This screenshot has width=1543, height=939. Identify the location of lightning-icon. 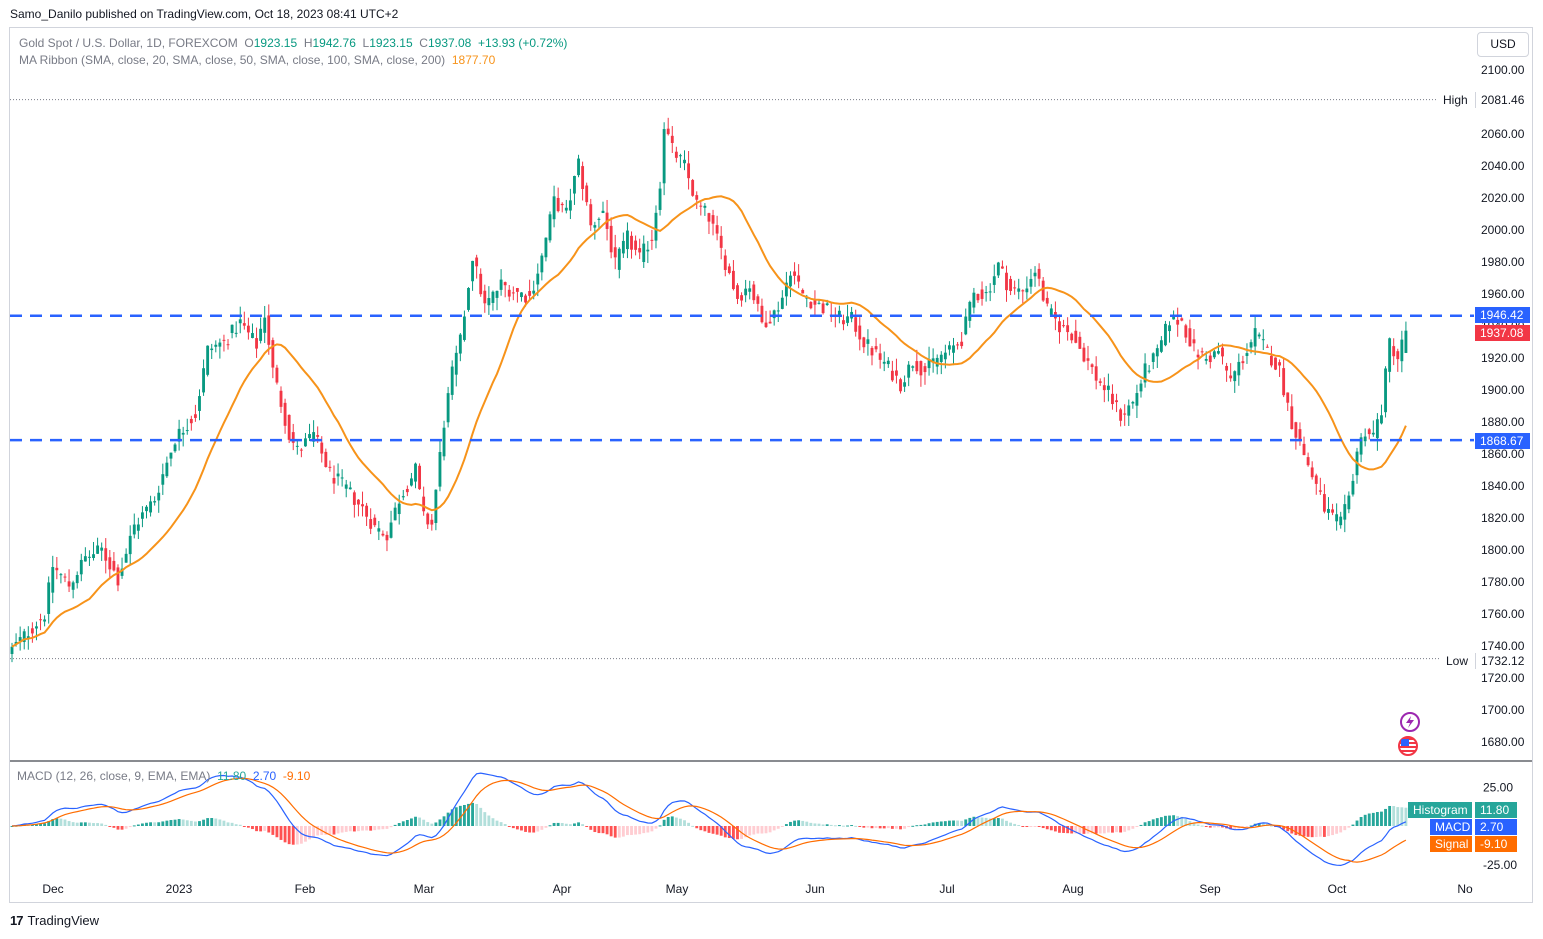
(1410, 722).